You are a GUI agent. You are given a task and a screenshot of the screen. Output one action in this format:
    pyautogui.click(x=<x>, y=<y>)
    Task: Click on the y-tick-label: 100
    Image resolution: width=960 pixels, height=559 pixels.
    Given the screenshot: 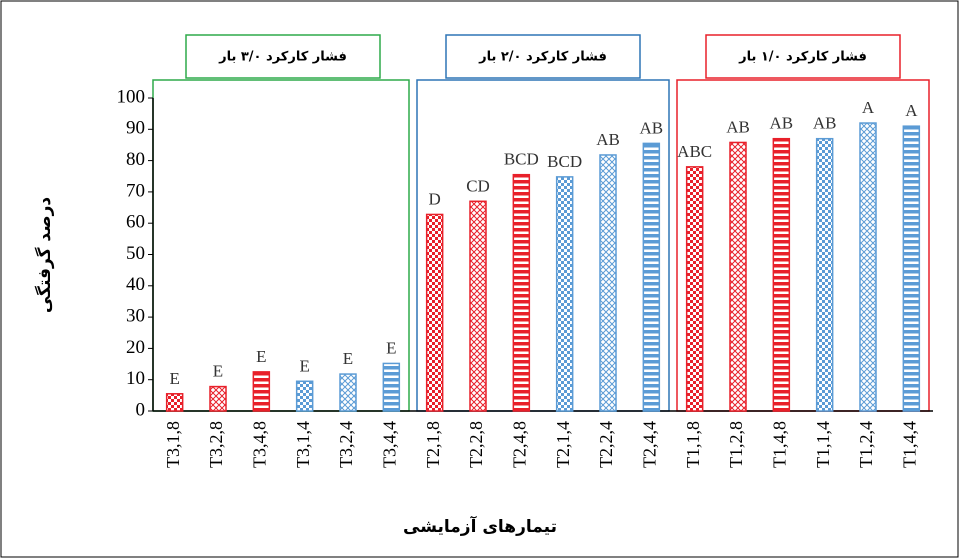 What is the action you would take?
    pyautogui.click(x=131, y=96)
    